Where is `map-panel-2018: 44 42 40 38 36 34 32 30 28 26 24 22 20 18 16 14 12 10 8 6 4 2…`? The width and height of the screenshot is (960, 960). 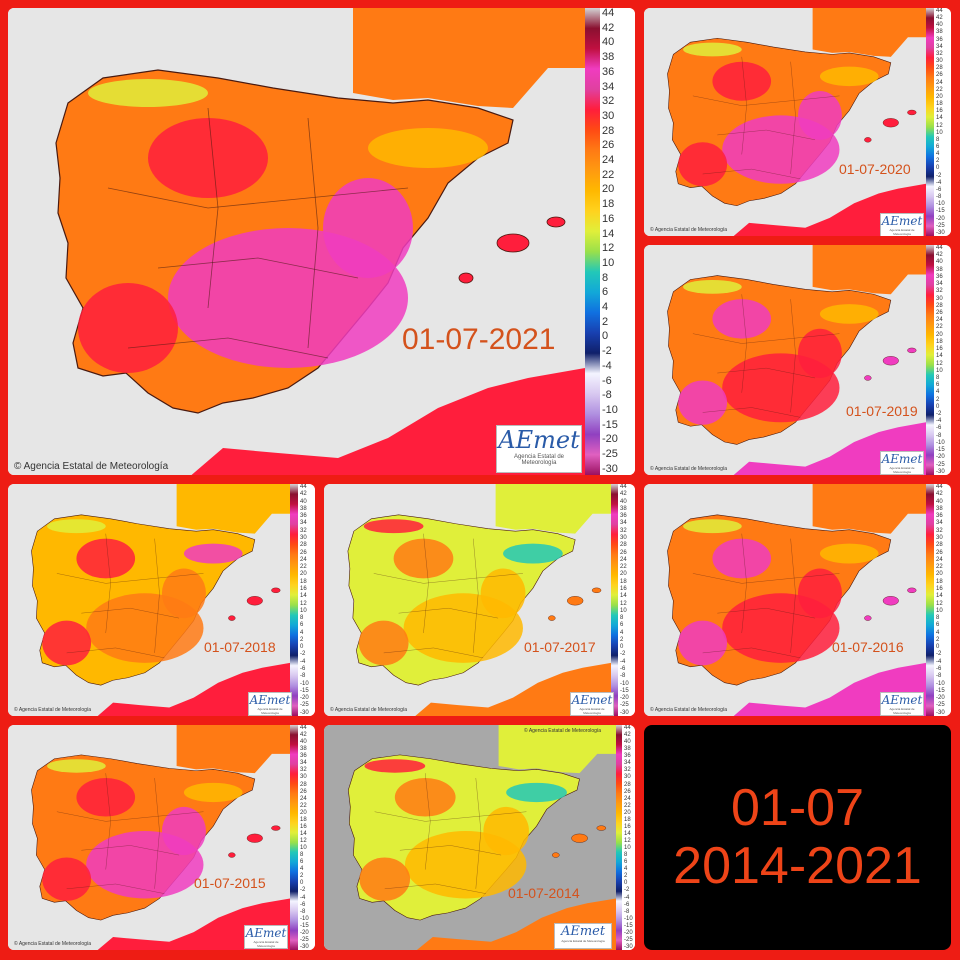
map-panel-2018: 44 42 40 38 36 34 32 30 28 26 24 22 20 18 16 14 12 10 8 6 4 2… is located at coordinates (161, 600).